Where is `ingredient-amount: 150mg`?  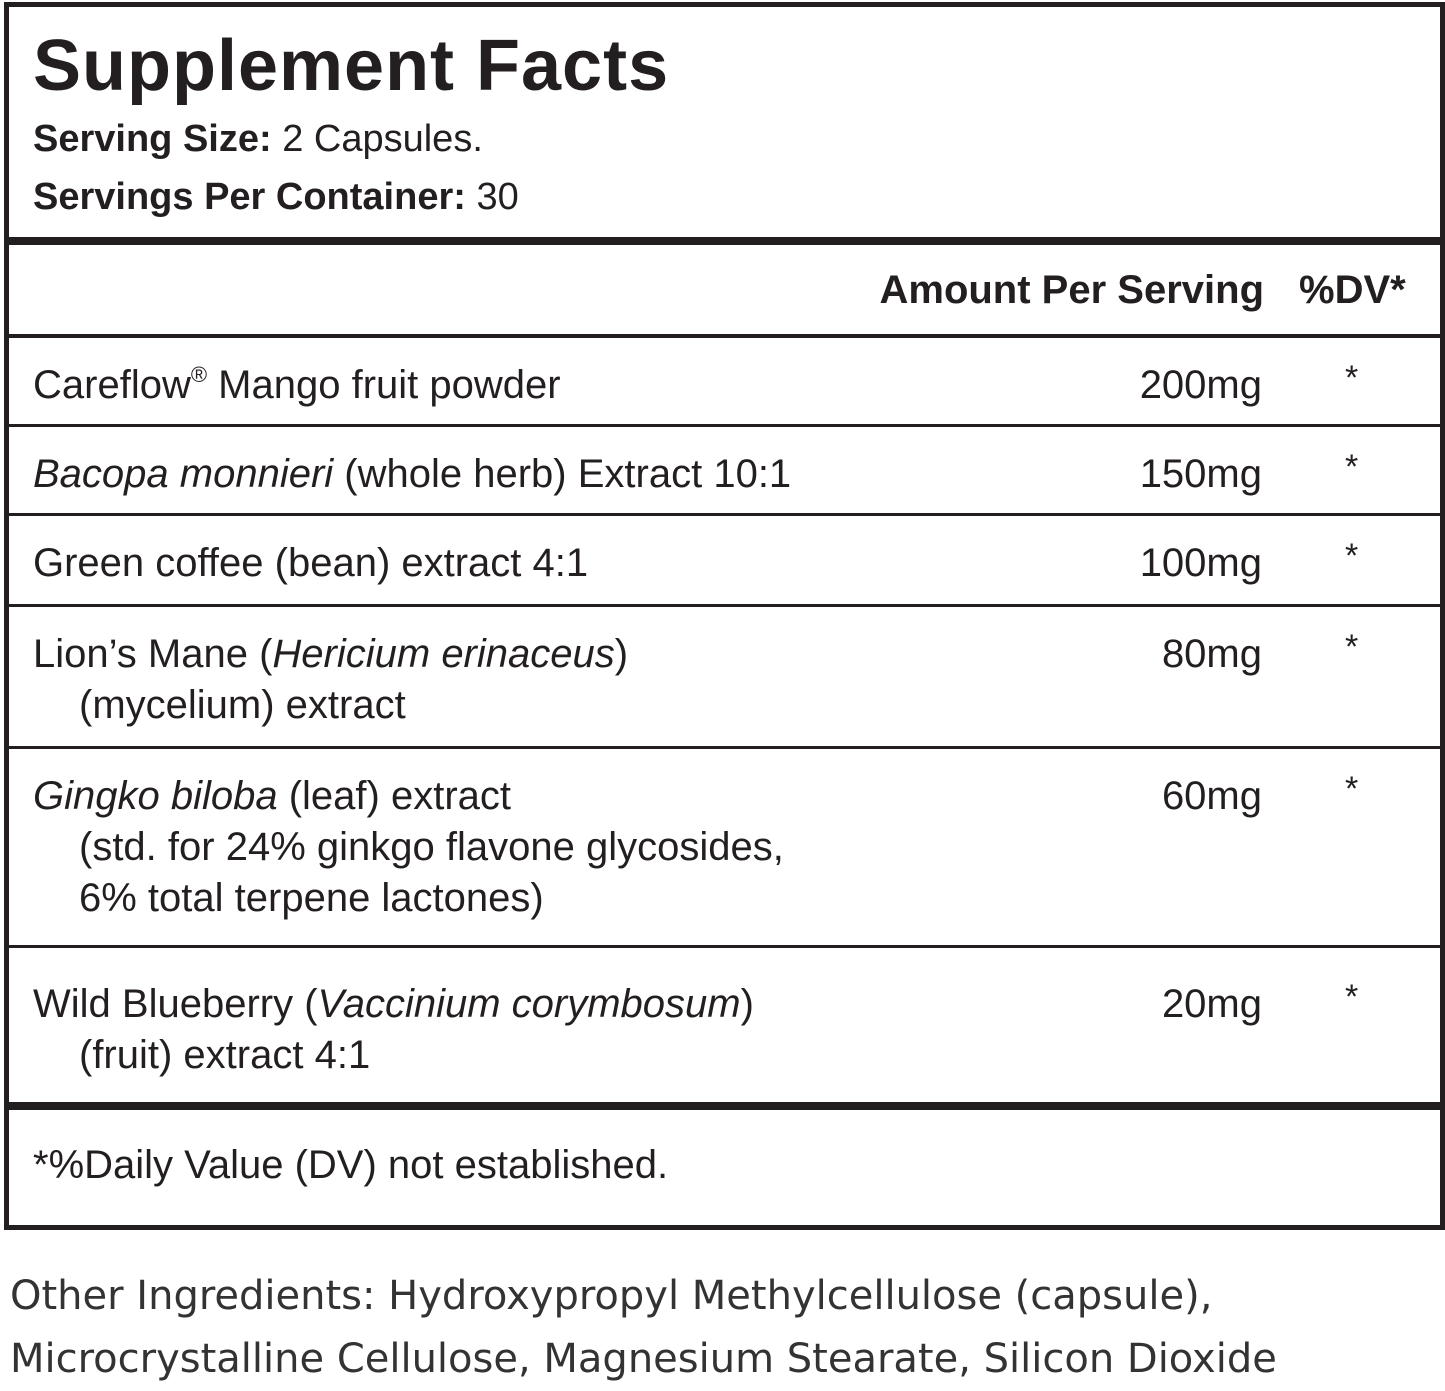 ingredient-amount: 150mg is located at coordinates (1200, 474).